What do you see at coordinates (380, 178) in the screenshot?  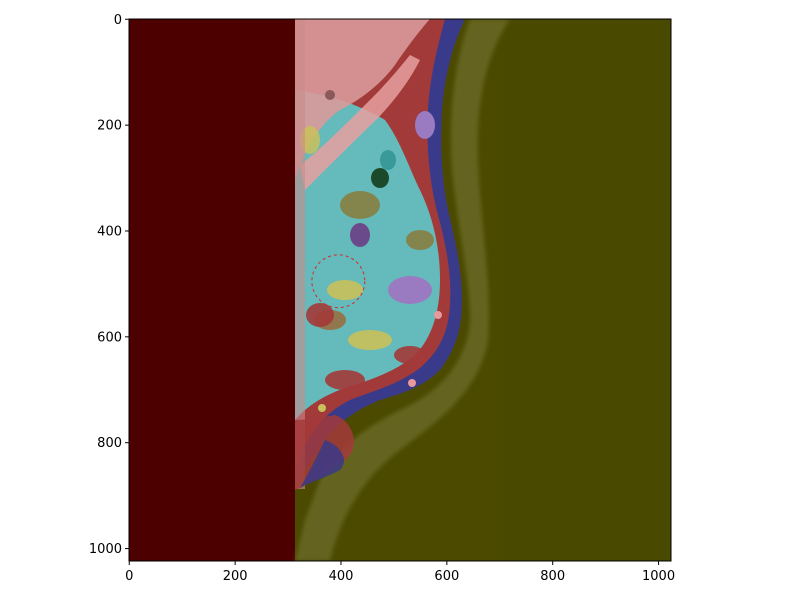 I see `green-blob` at bounding box center [380, 178].